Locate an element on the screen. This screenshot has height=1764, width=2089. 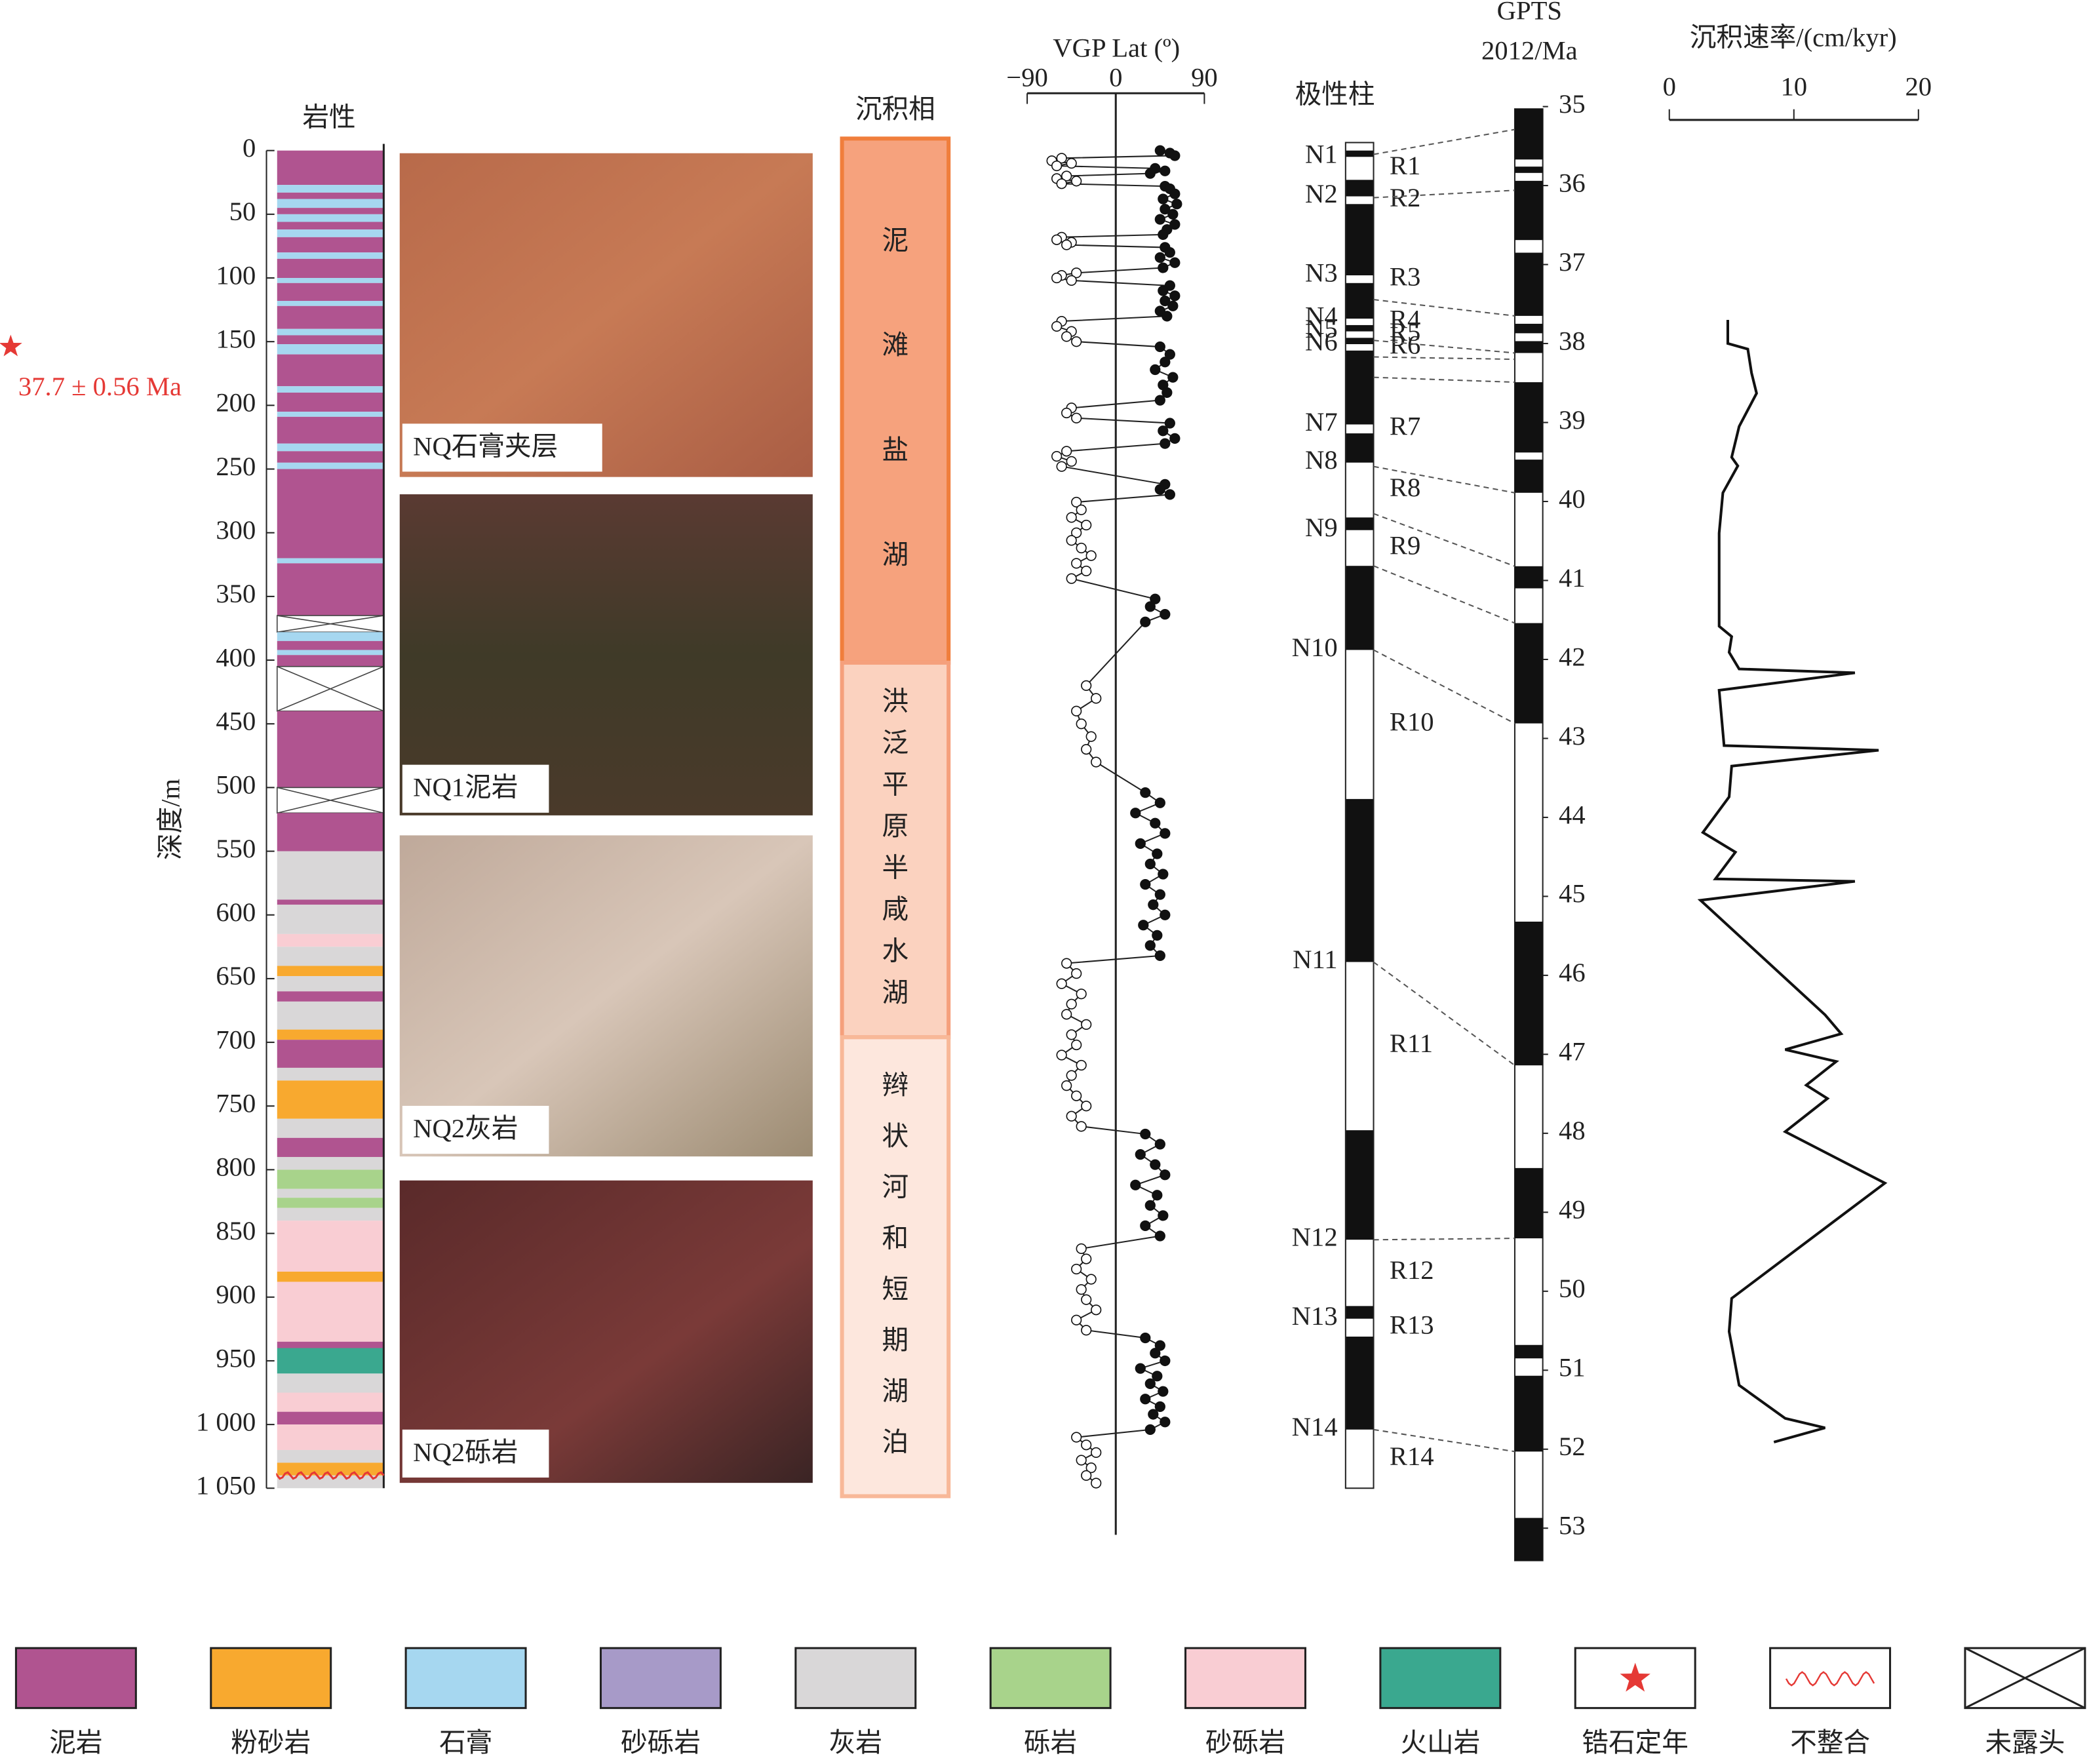
gpts-tick-label: 37 is located at coordinates (1572, 262).